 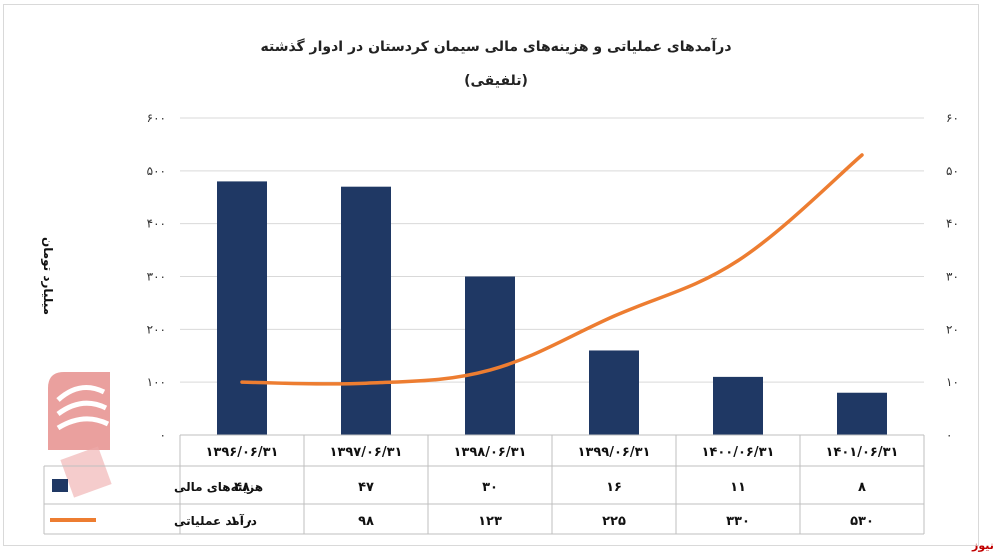 What do you see at coordinates (366, 452) in the screenshot?
I see `category-label: ۱۳۹۷/۰۶/۳۱` at bounding box center [366, 452].